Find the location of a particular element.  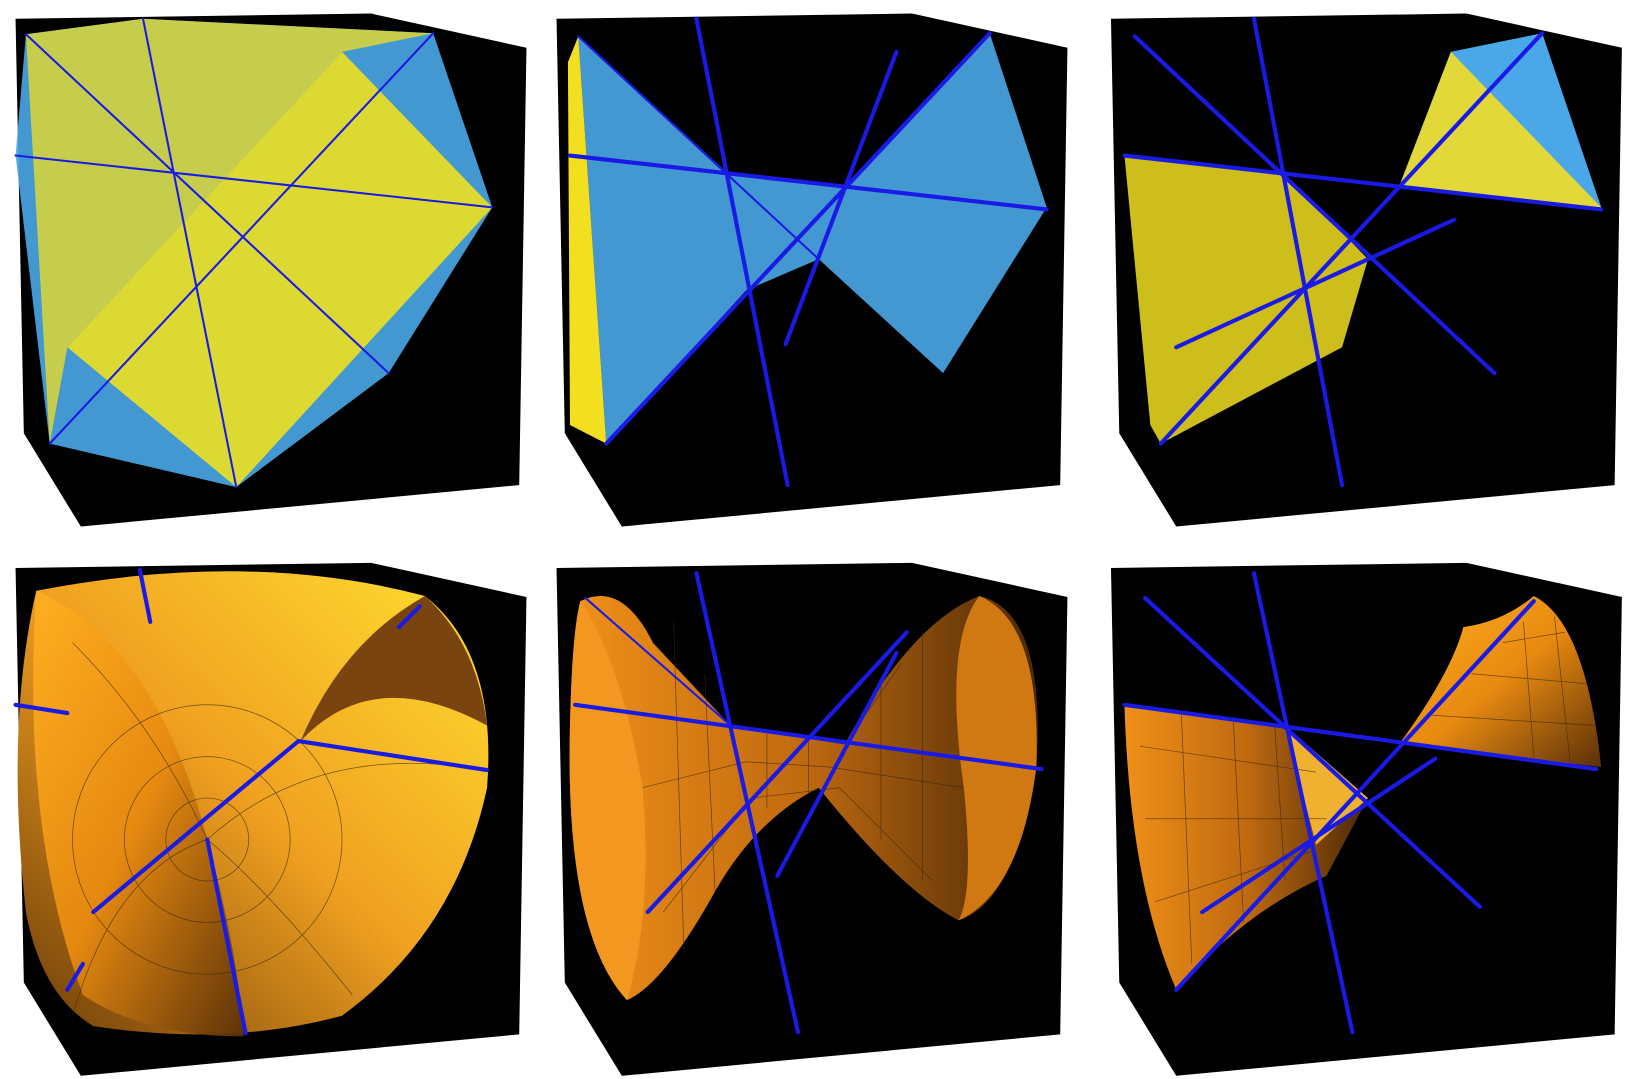

surface-shadow is located at coordinates (394, 668).